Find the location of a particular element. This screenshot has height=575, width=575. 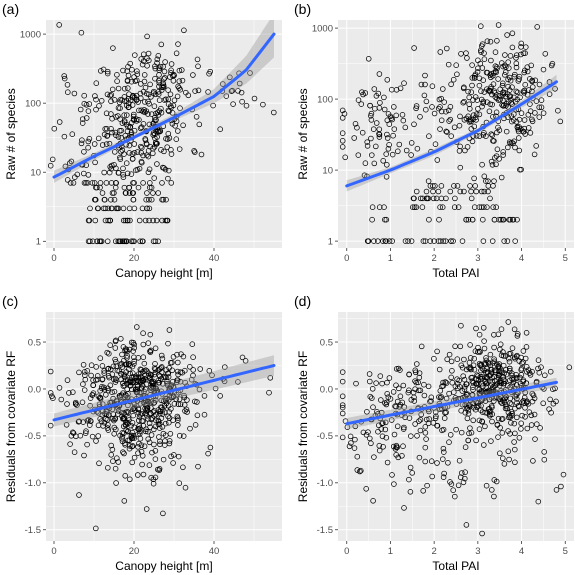

x-tick-label: 0 is located at coordinates (346, 258).